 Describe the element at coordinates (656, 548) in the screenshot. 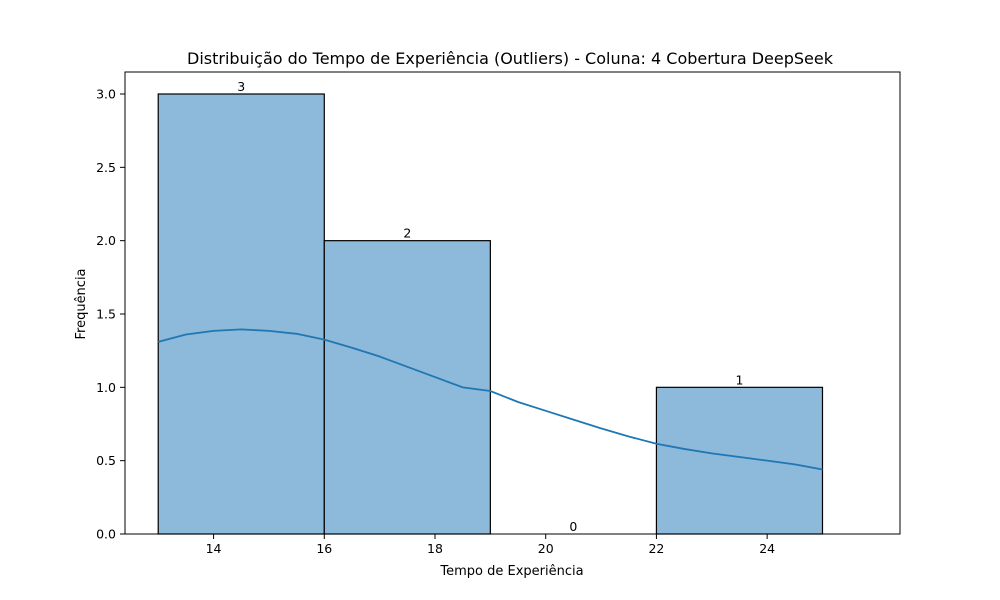

I see `x-tick-label: 22` at that location.